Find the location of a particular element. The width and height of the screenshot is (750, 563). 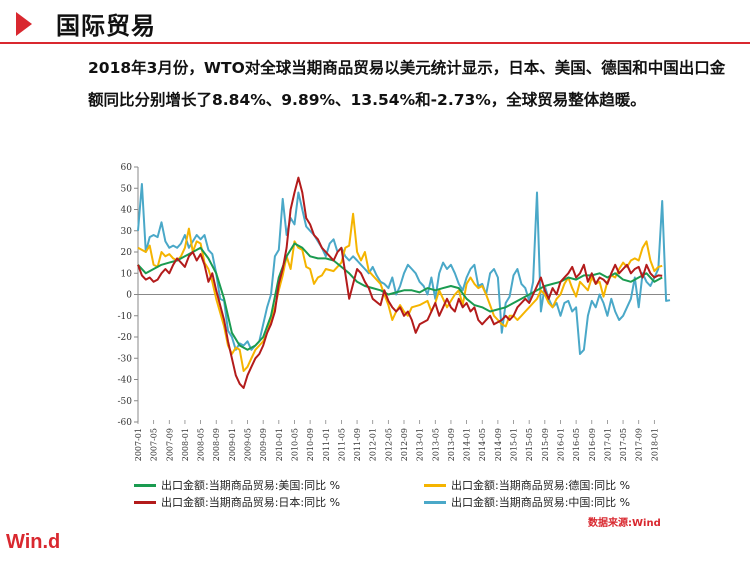

x-tick-label: 2014-05 is located at coordinates (482, 444).